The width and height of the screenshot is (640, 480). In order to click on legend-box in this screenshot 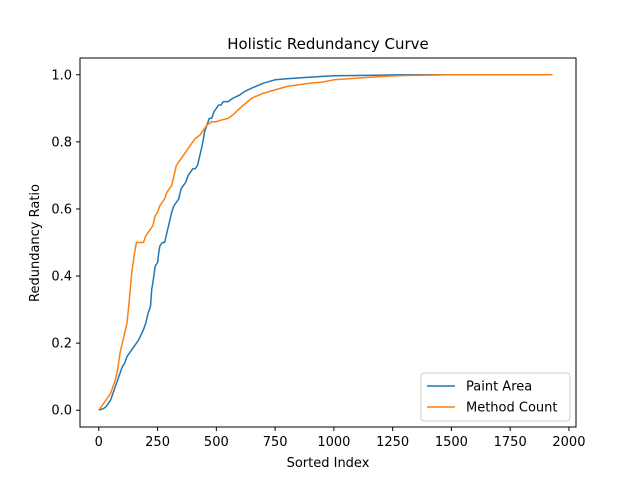, I will do `click(495, 397)`.